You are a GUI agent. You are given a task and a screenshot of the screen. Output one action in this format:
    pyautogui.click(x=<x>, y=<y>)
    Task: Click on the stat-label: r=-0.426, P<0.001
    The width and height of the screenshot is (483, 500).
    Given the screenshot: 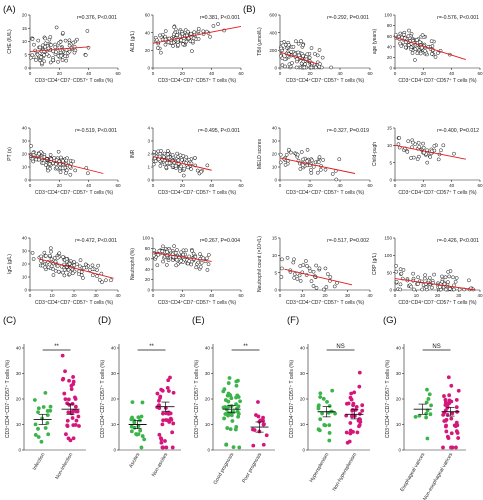 What is the action you would take?
    pyautogui.click(x=458, y=241)
    